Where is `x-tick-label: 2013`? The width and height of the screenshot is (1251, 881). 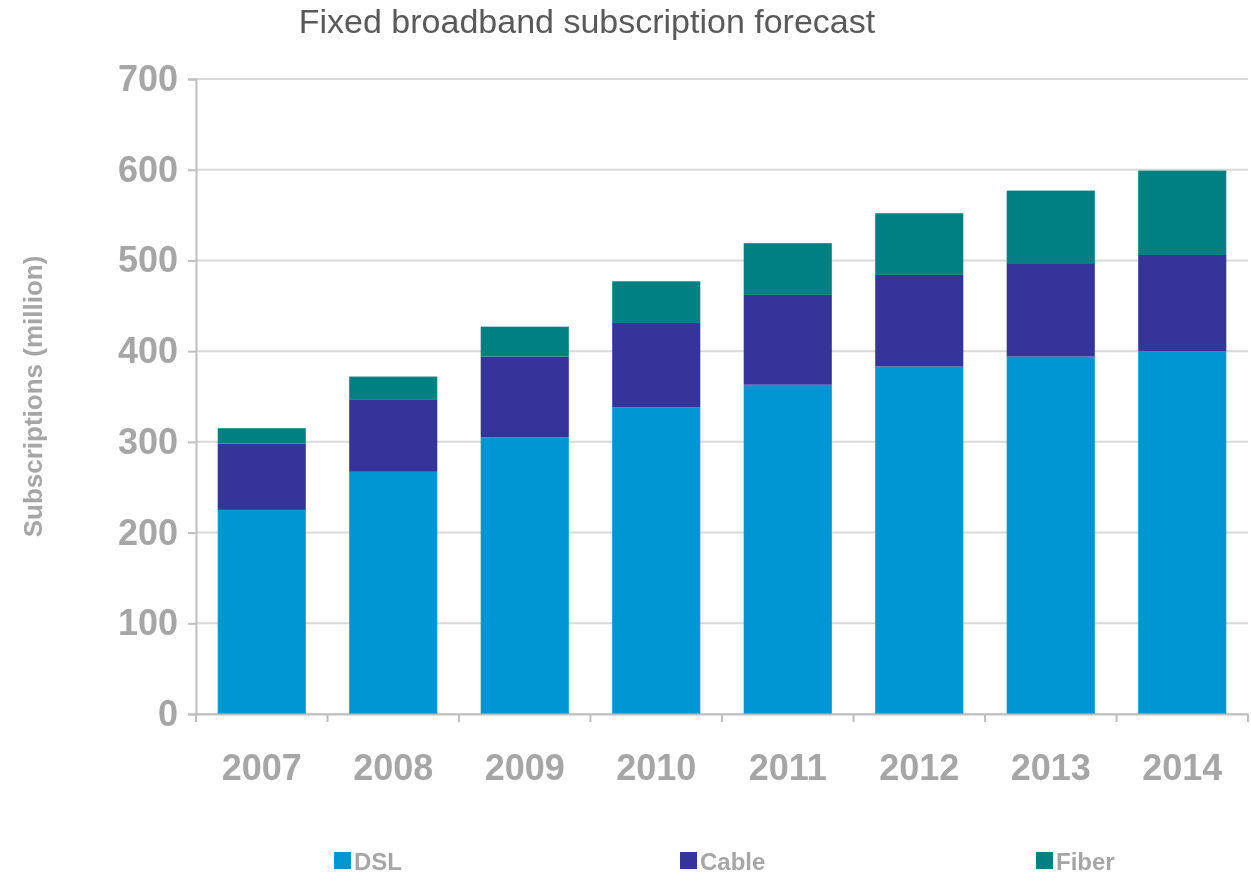 x-tick-label: 2013 is located at coordinates (1050, 767).